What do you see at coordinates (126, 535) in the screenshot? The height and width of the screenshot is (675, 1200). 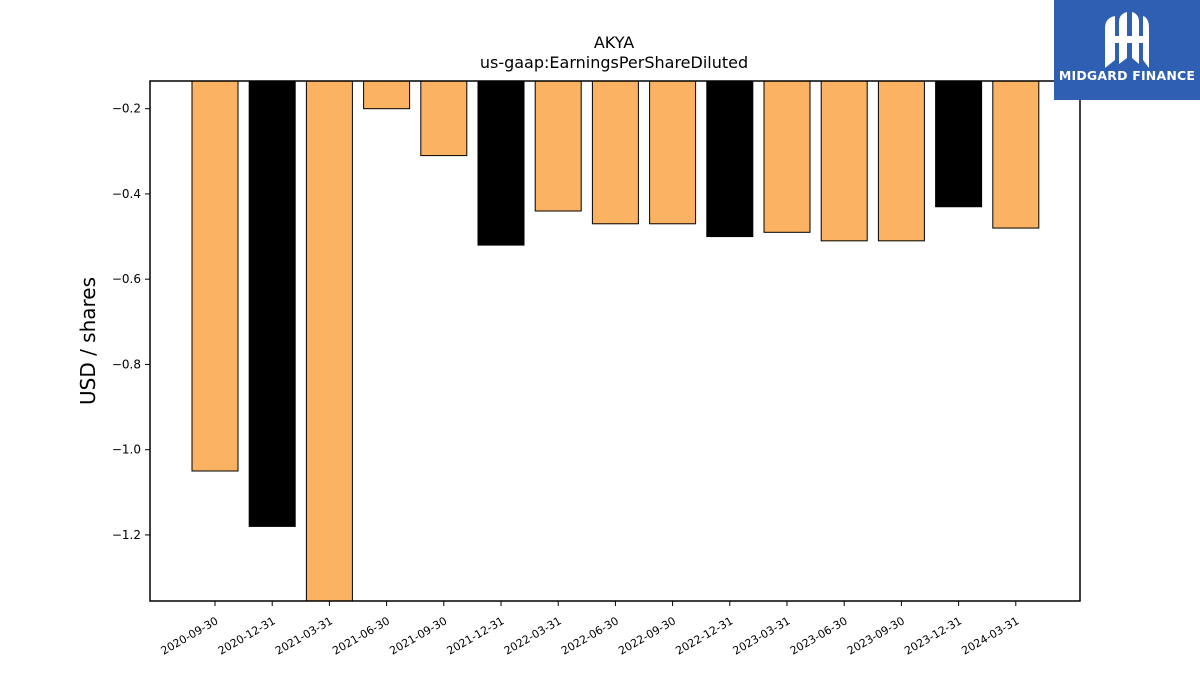 I see `y-tick-label: −1.2` at bounding box center [126, 535].